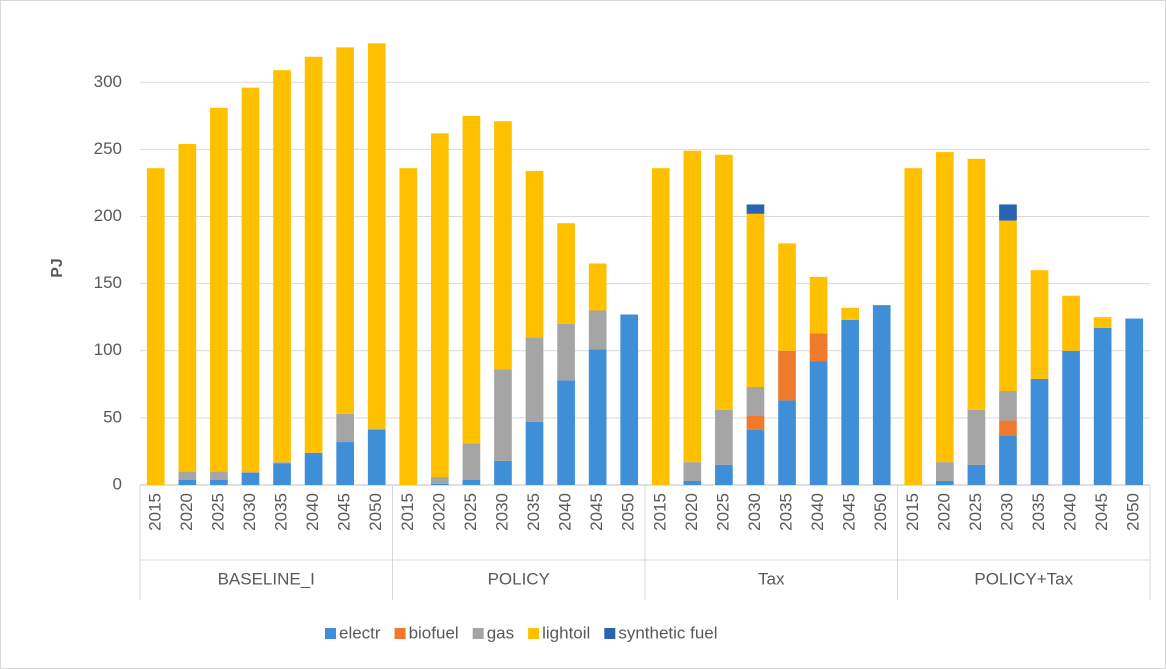 The width and height of the screenshot is (1166, 669). What do you see at coordinates (434, 632) in the screenshot?
I see `legend-label: biofuel` at bounding box center [434, 632].